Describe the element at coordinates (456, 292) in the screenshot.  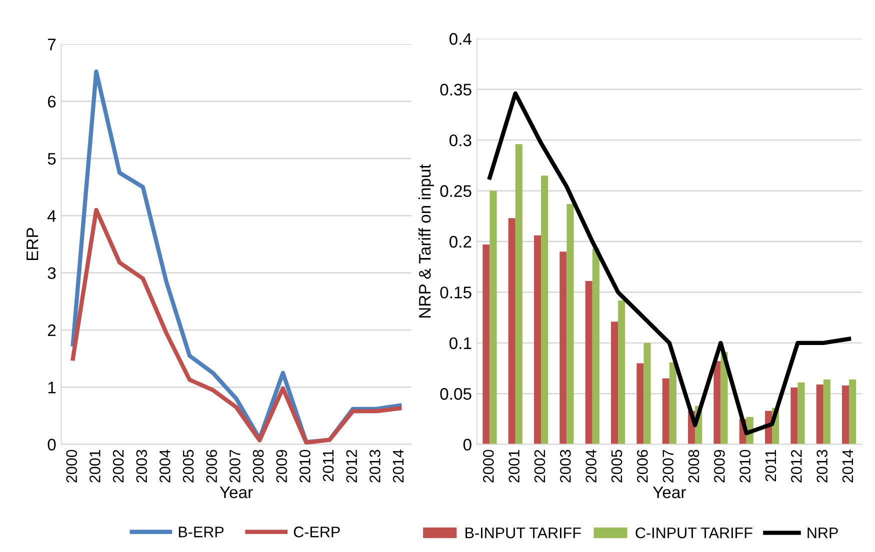
I see `y-tick-label: 0.15` at that location.